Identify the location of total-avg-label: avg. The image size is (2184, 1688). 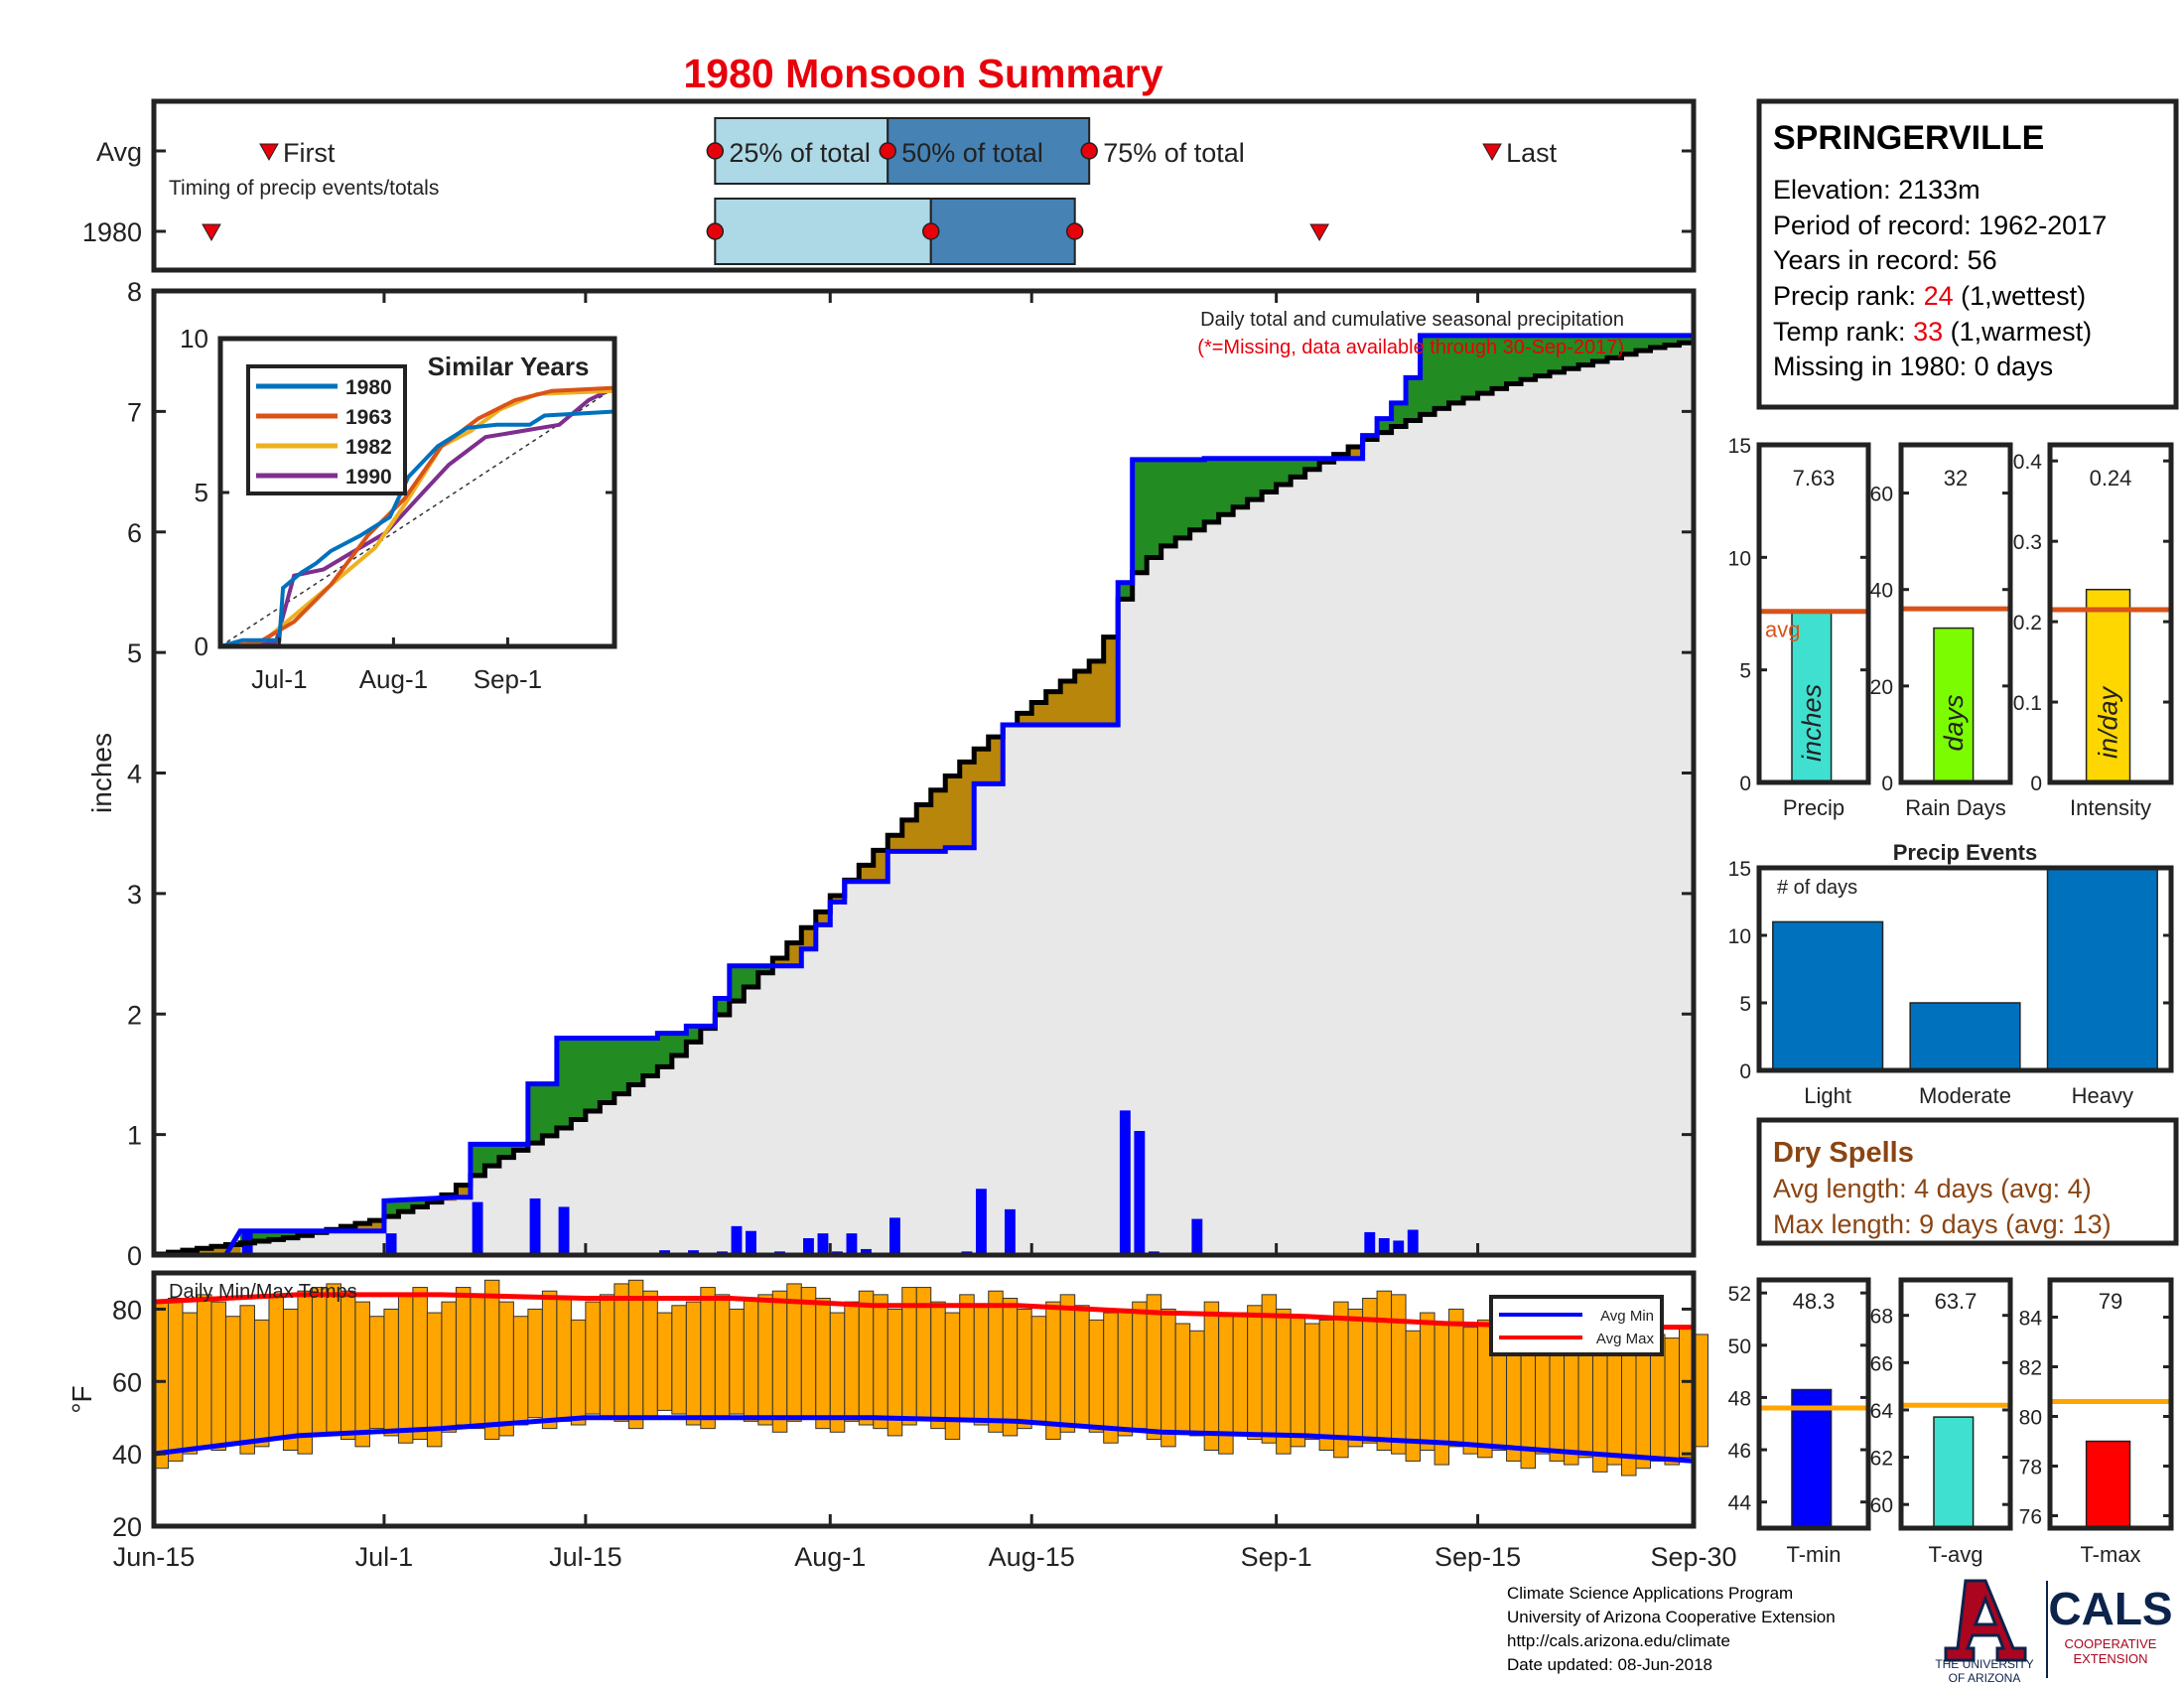
(1782, 630).